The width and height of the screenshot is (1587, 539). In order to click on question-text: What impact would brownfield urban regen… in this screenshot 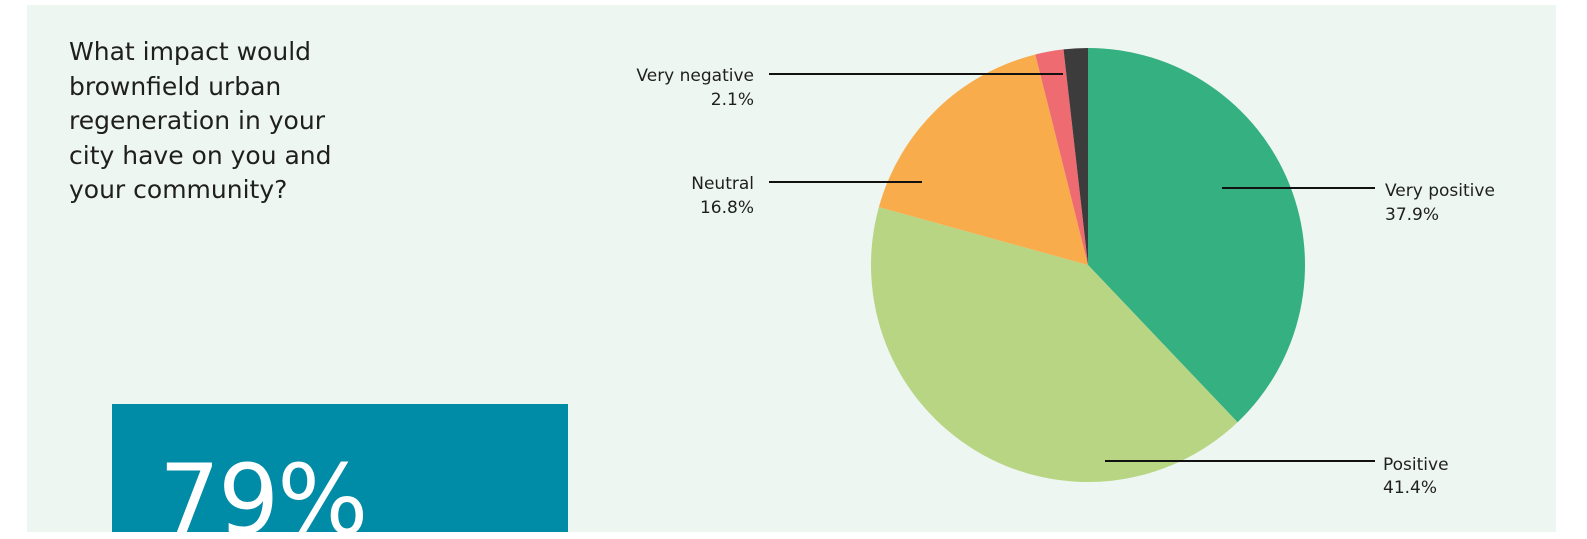, I will do `click(200, 120)`.